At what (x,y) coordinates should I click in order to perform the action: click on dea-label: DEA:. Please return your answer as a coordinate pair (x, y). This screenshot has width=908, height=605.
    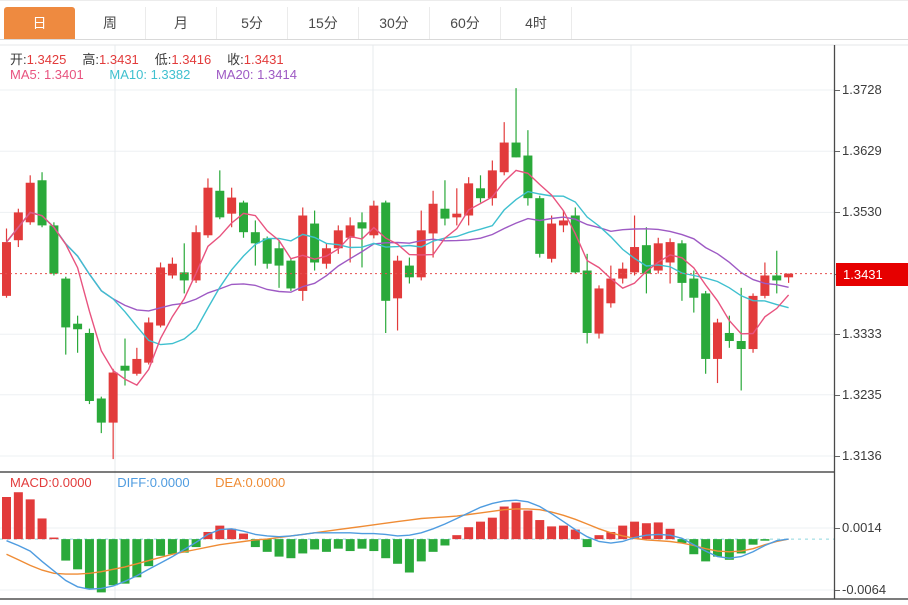
    Looking at the image, I should click on (230, 482).